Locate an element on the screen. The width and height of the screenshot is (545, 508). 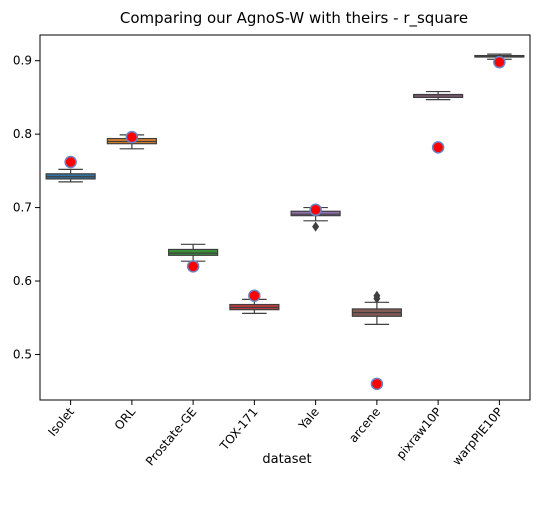
x-tick-label: Isolet is located at coordinates (61, 422).